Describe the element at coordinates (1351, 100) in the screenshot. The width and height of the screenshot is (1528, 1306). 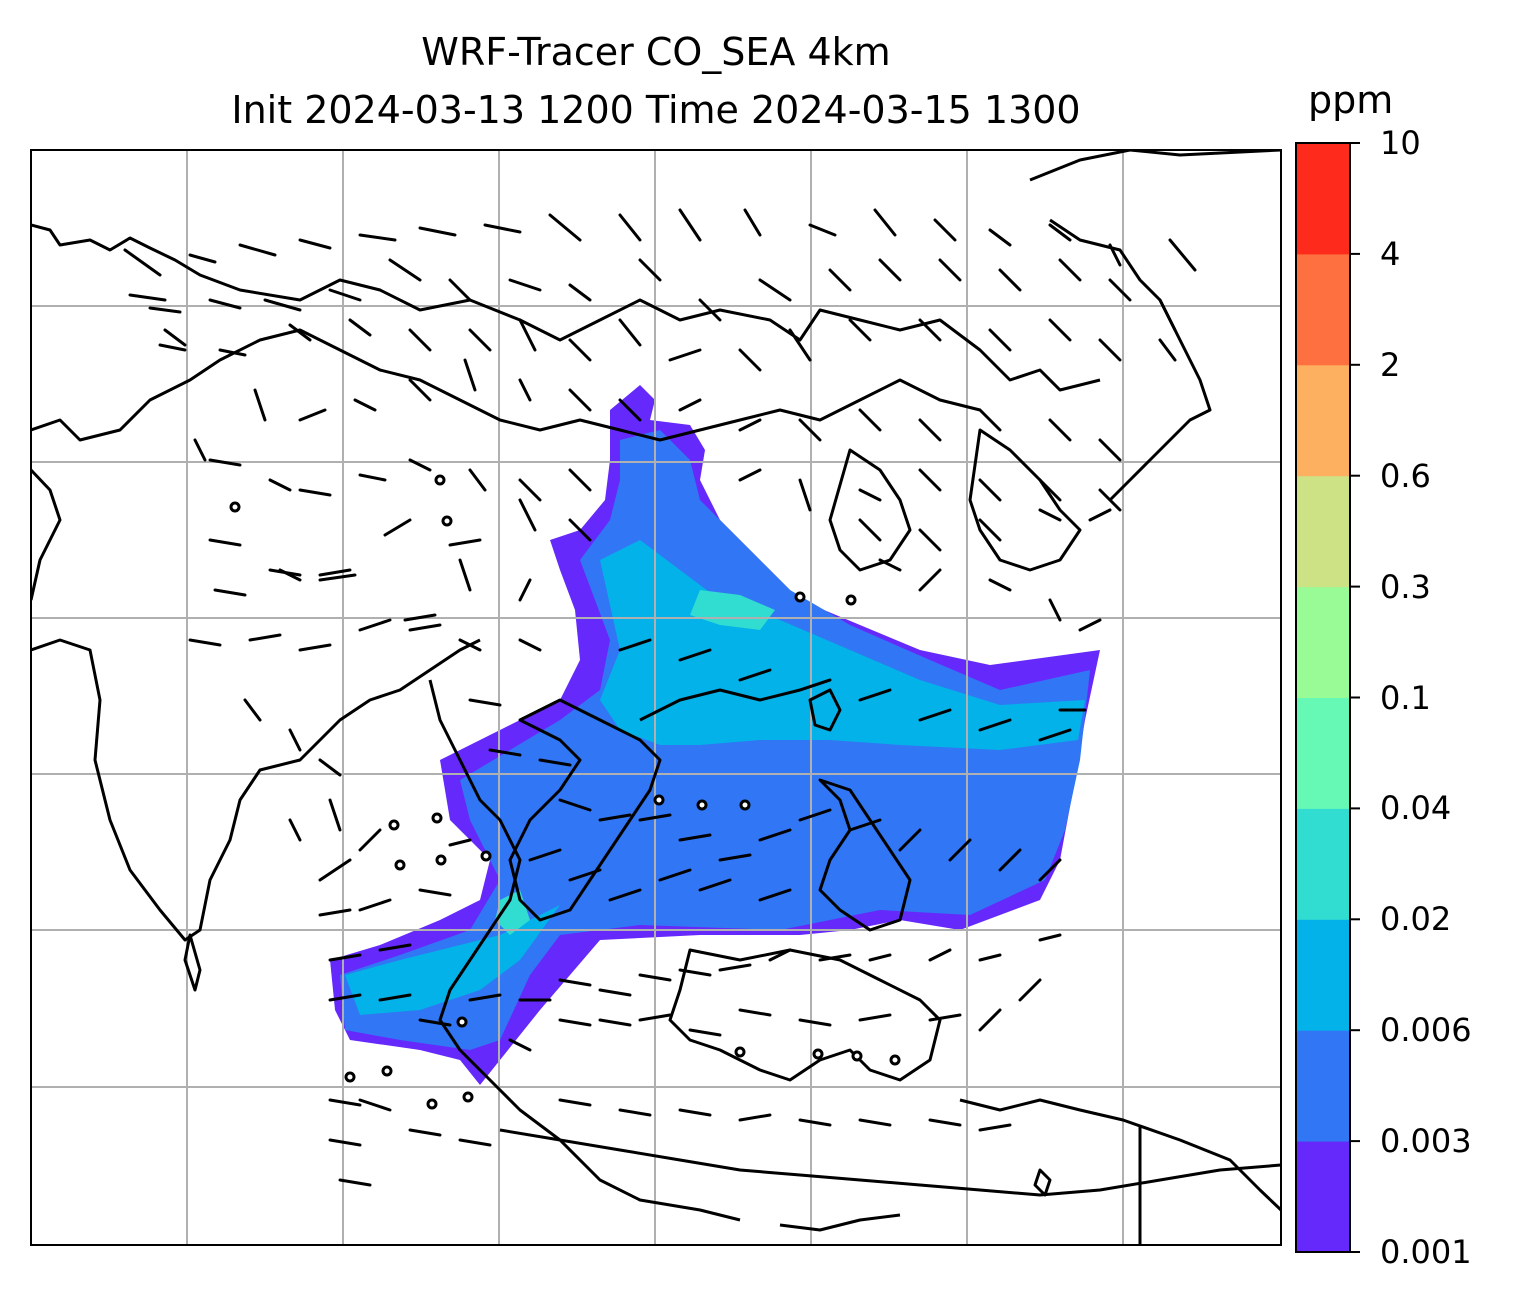
I see `colorbar-units: ppm` at that location.